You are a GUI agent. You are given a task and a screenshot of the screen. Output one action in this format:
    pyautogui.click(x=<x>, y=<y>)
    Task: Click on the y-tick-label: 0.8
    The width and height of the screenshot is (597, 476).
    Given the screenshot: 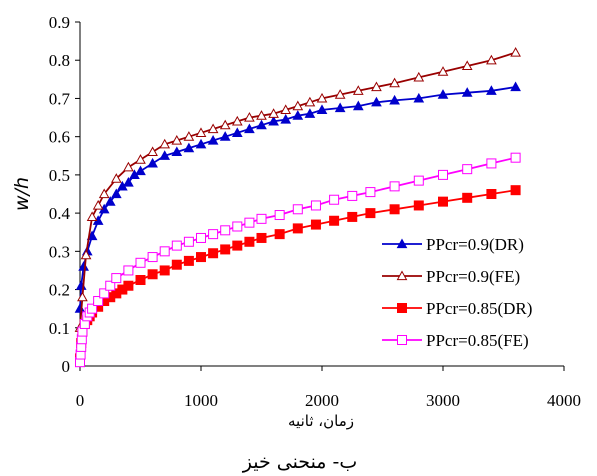 What is the action you would take?
    pyautogui.click(x=59, y=60)
    